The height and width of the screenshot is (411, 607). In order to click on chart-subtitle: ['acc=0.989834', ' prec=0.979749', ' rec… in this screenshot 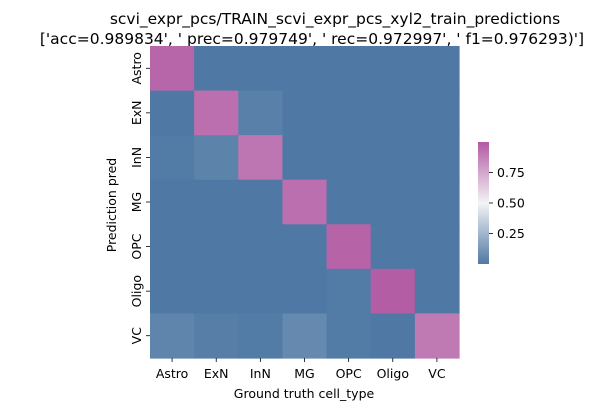, I will do `click(312, 39)`.